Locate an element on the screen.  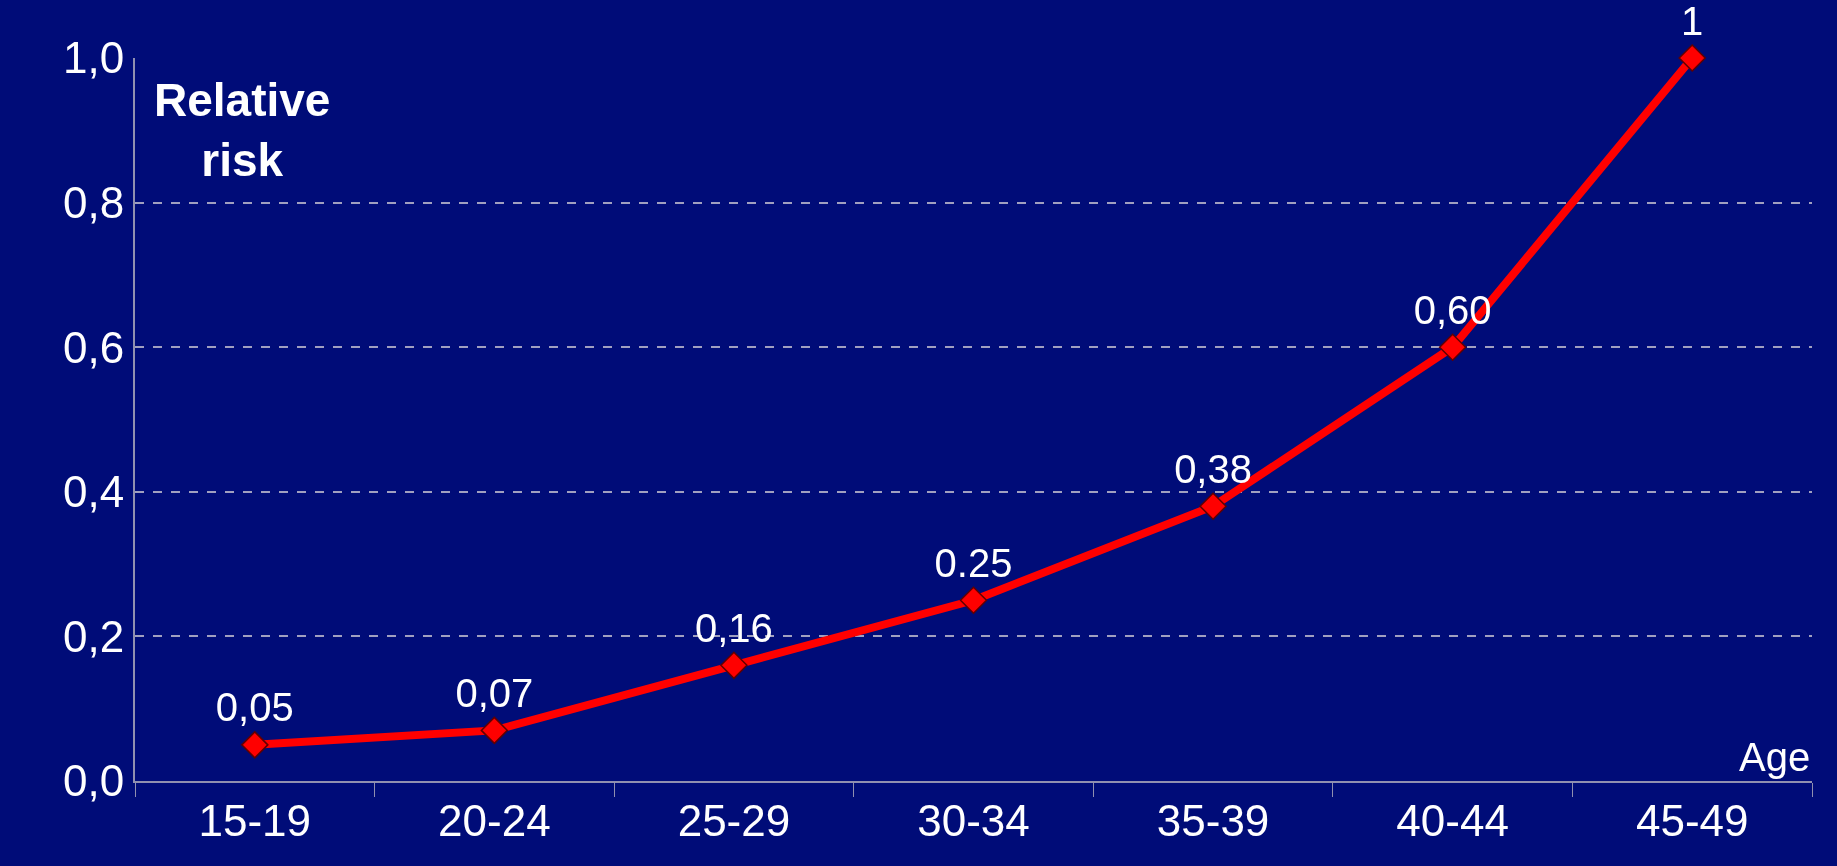
data-label: 0,38 is located at coordinates (1213, 468).